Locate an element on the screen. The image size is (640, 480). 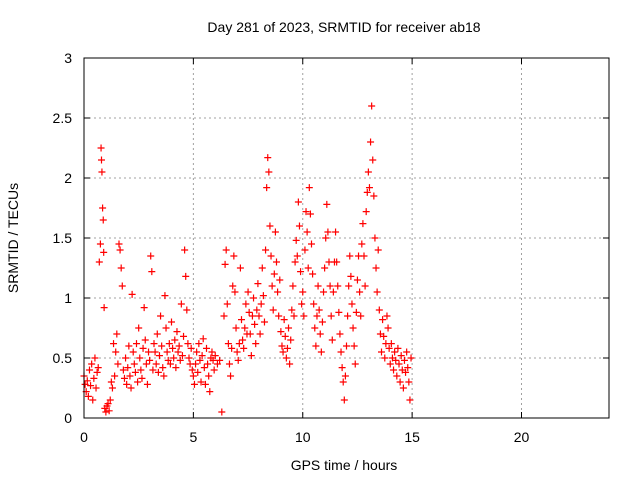
x-tick-label: 20 is located at coordinates (522, 437).